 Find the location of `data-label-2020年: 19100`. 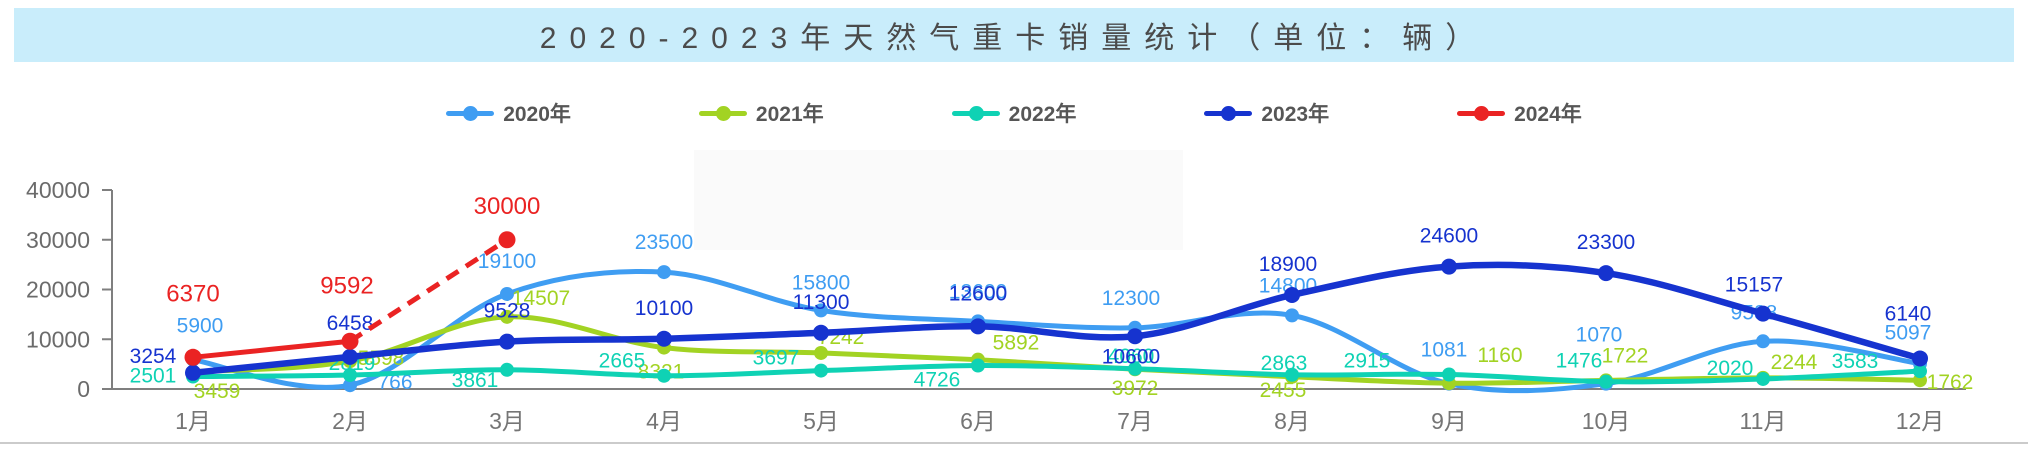

data-label-2020年: 19100 is located at coordinates (507, 261).